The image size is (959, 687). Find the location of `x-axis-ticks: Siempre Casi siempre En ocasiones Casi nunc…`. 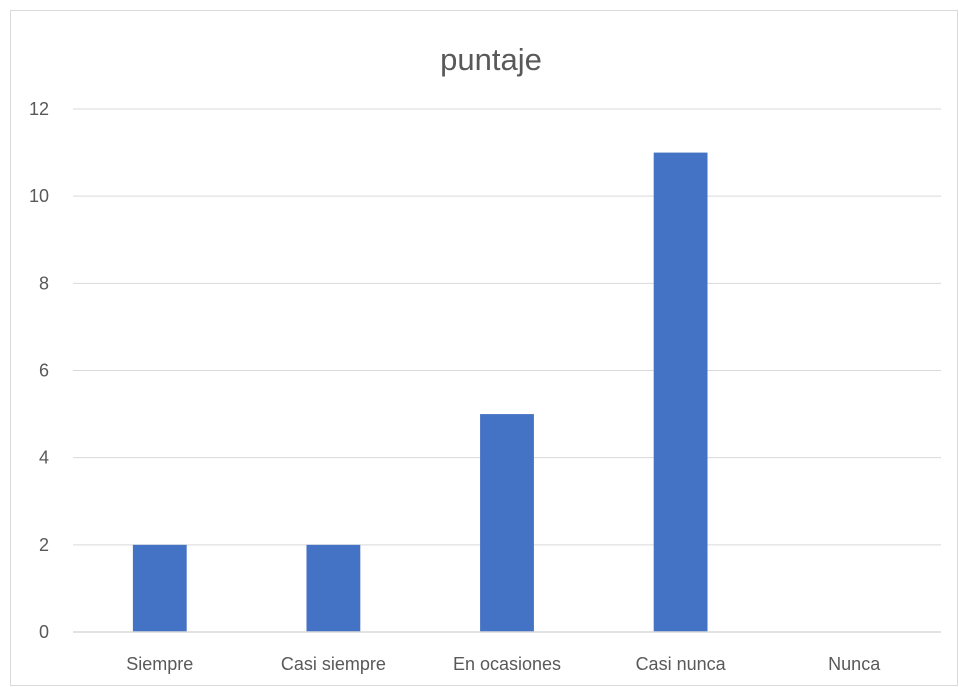

x-axis-ticks: Siempre Casi siempre En ocasiones Casi nunc… is located at coordinates (503, 664).